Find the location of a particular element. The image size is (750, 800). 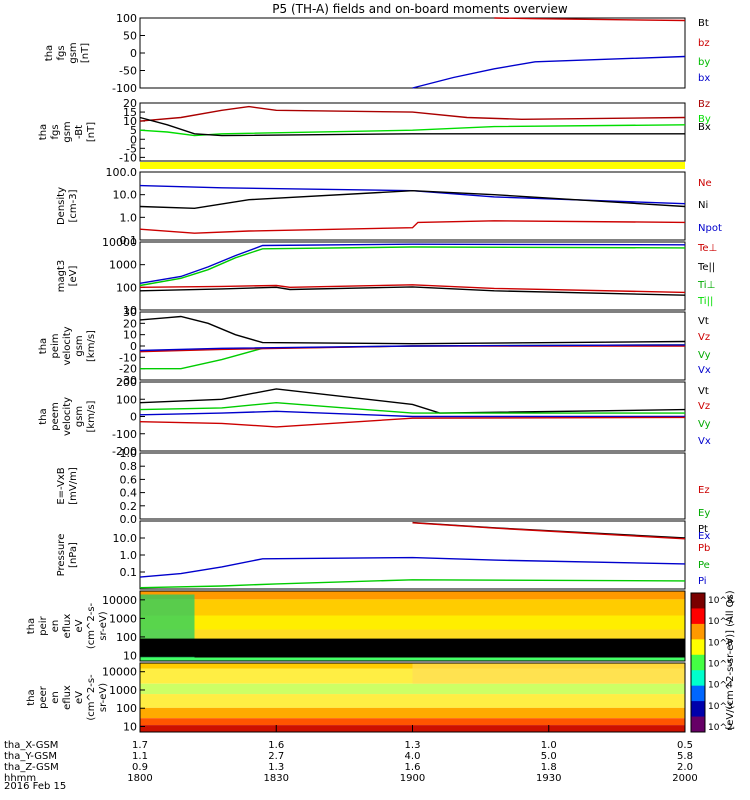

colorbar-tick-label: 10^8 is located at coordinates (720, 601).